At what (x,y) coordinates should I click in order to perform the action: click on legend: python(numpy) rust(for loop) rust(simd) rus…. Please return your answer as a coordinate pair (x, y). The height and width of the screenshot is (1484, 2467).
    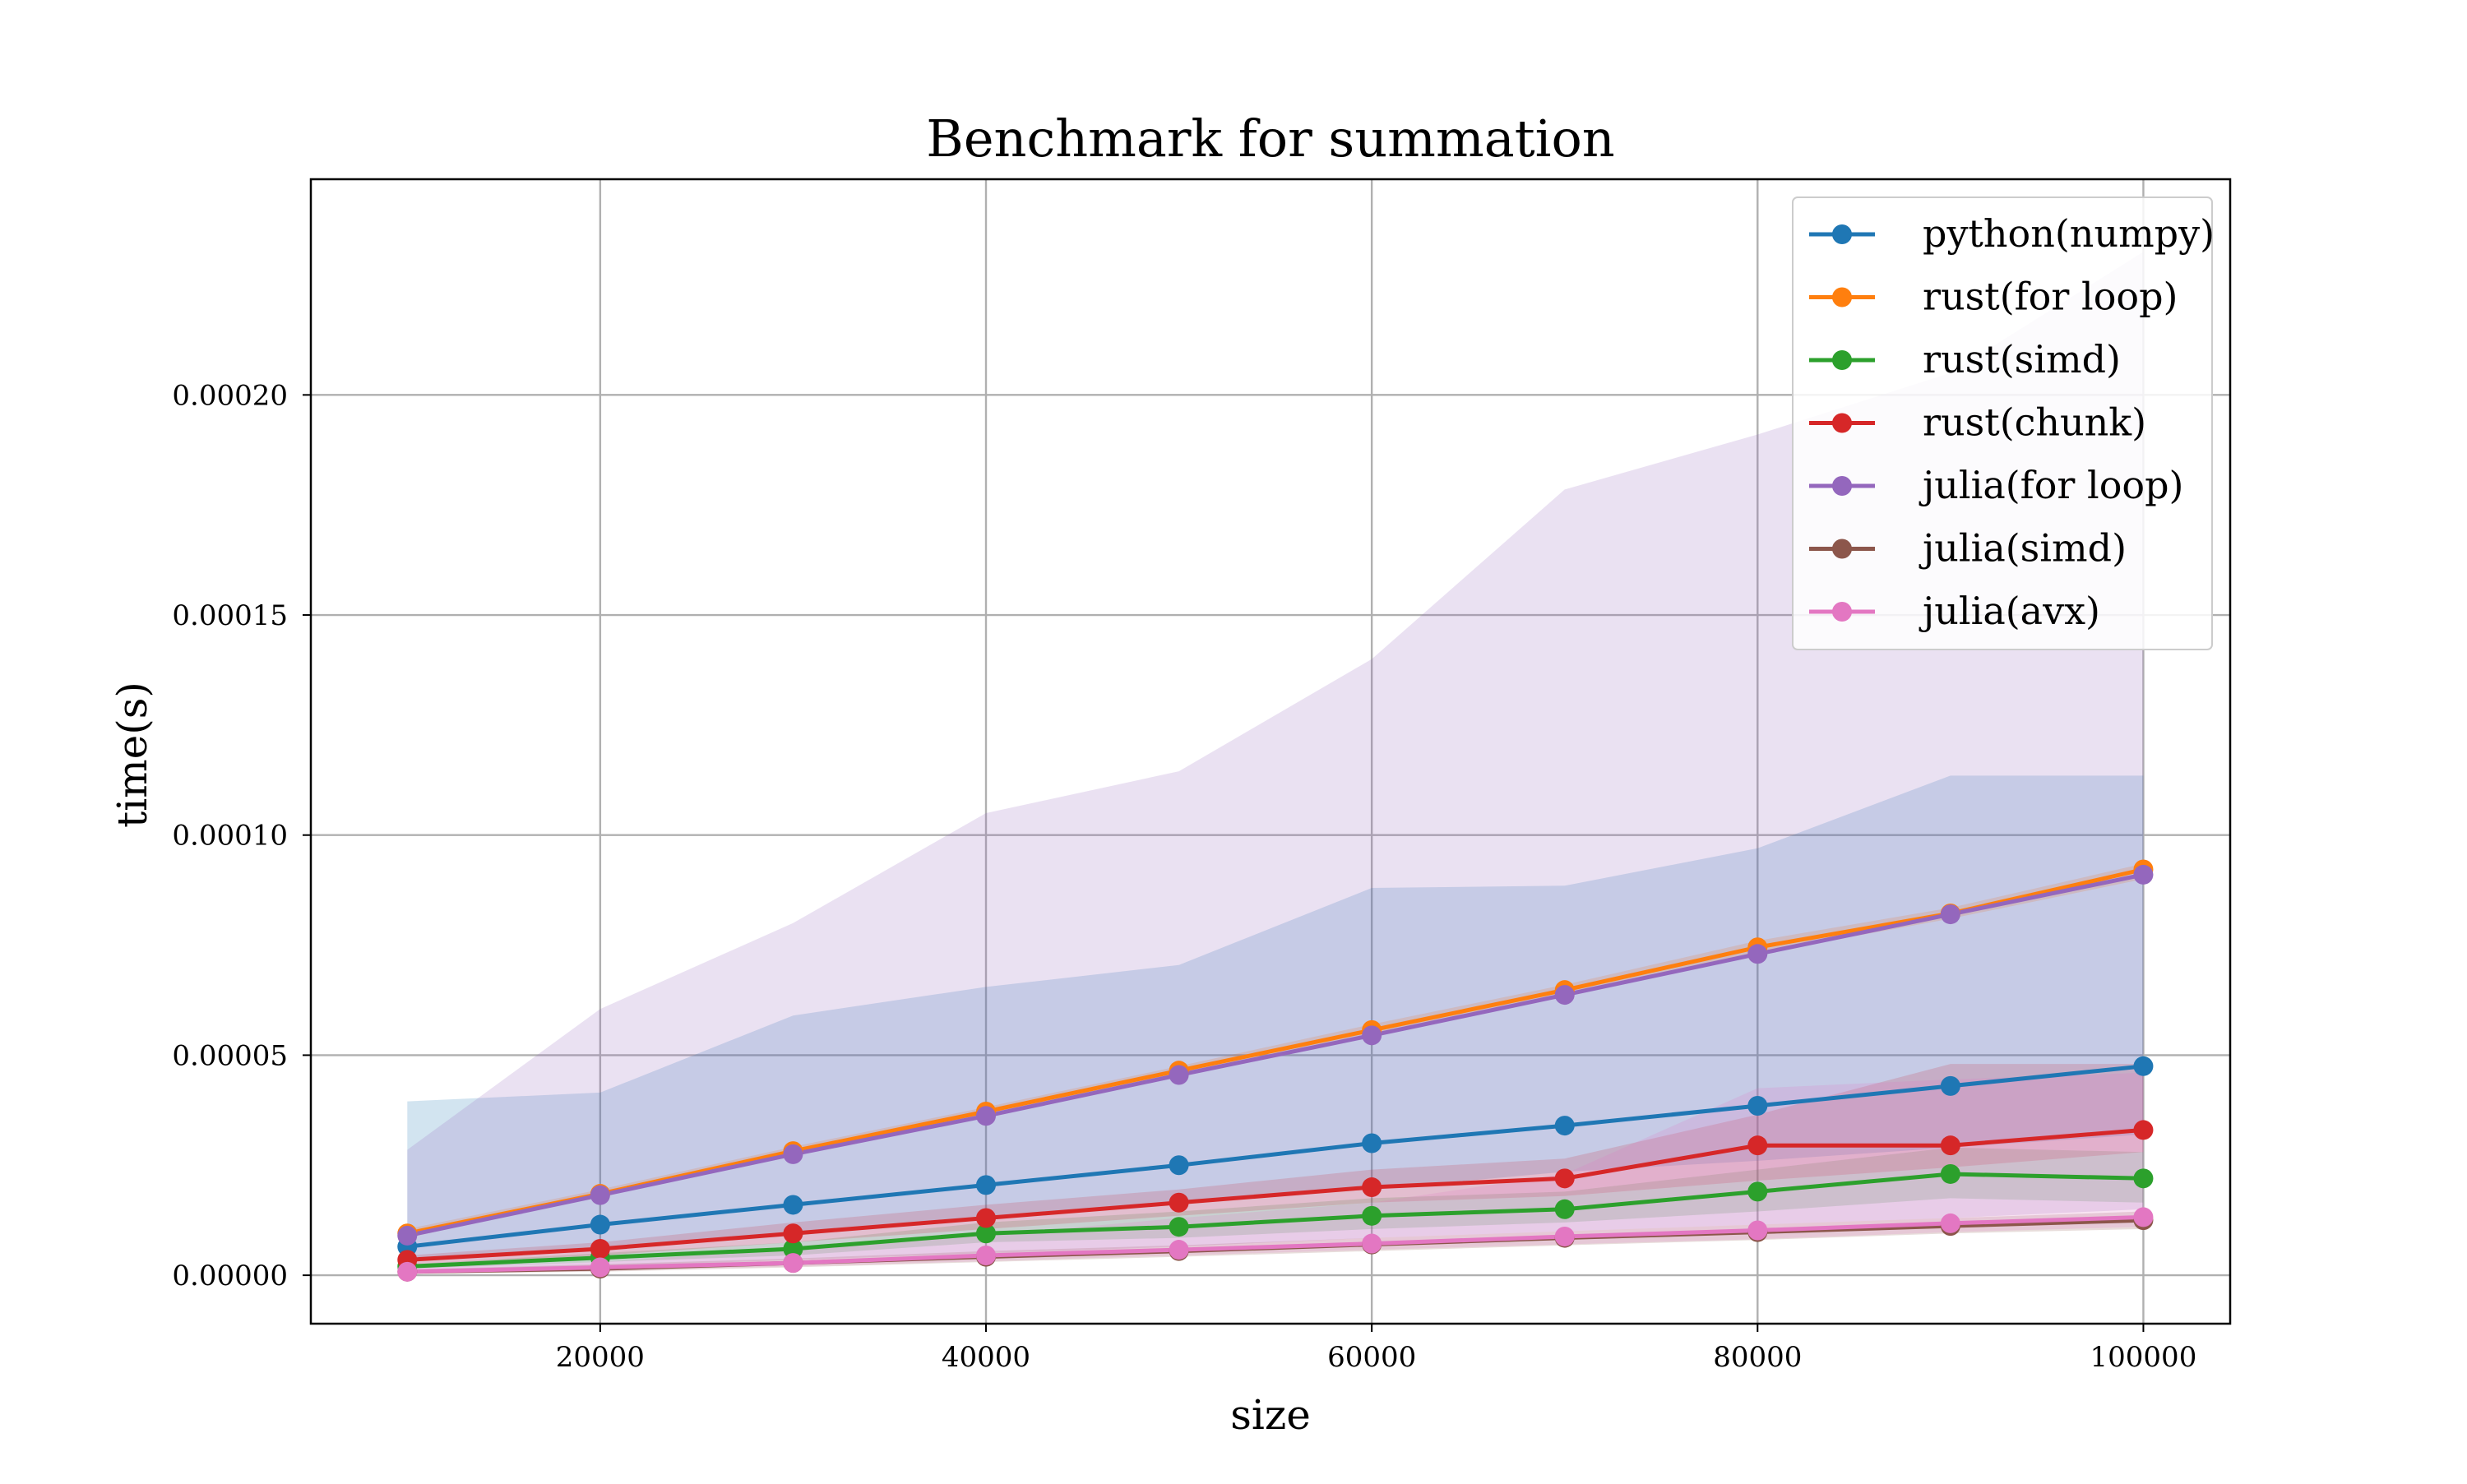
    Looking at the image, I should click on (2004, 423).